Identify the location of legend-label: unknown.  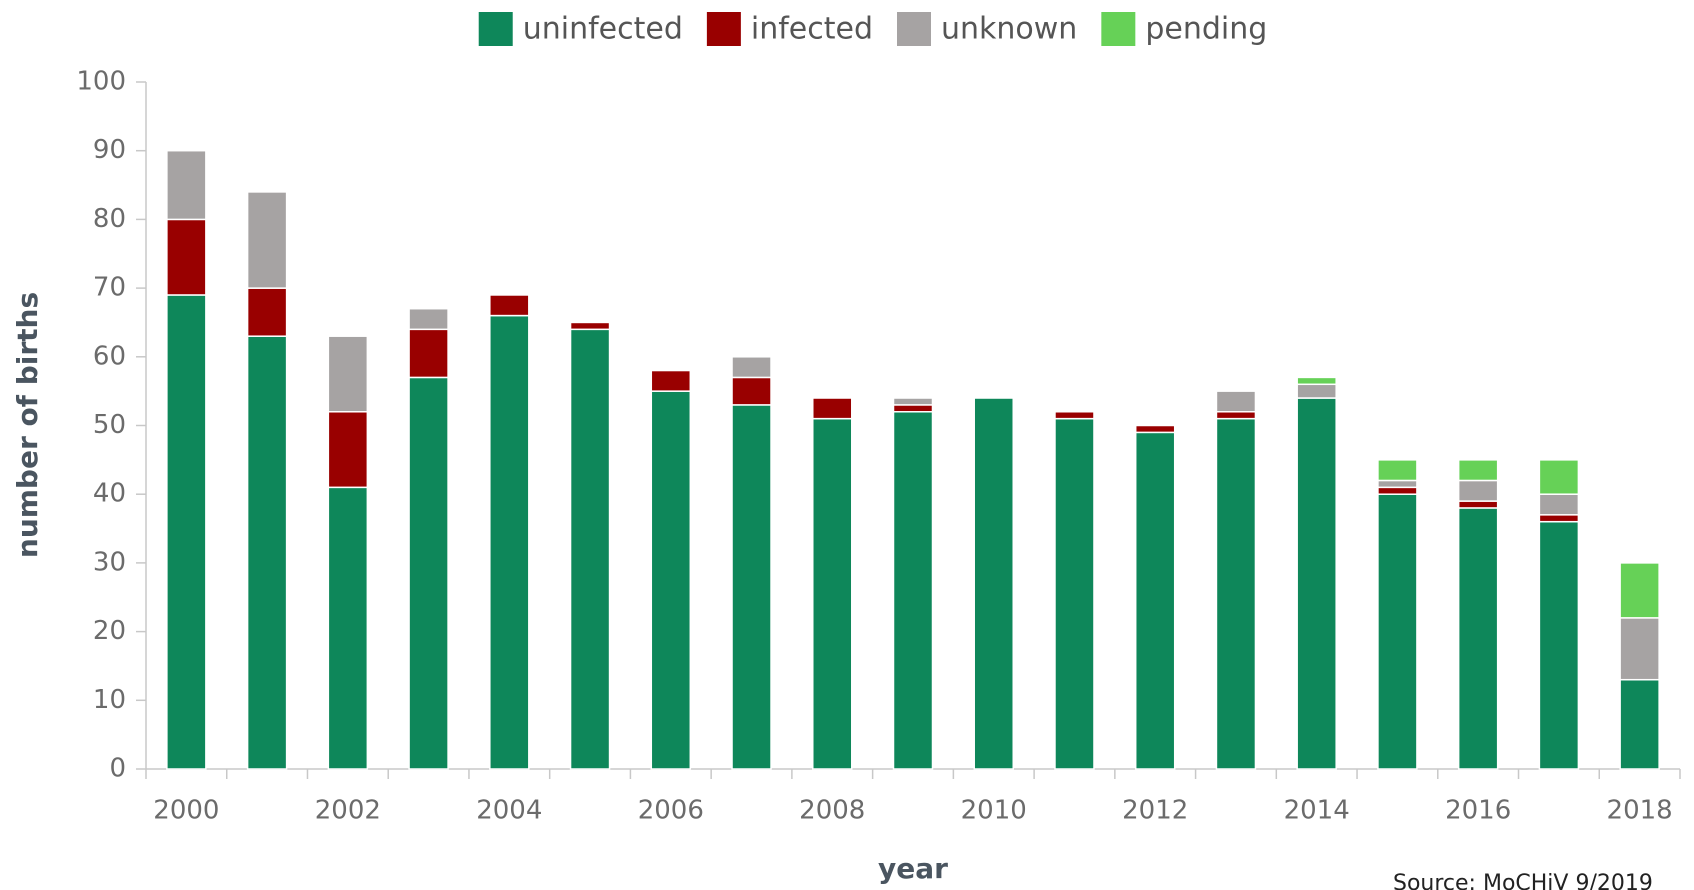
(1009, 29).